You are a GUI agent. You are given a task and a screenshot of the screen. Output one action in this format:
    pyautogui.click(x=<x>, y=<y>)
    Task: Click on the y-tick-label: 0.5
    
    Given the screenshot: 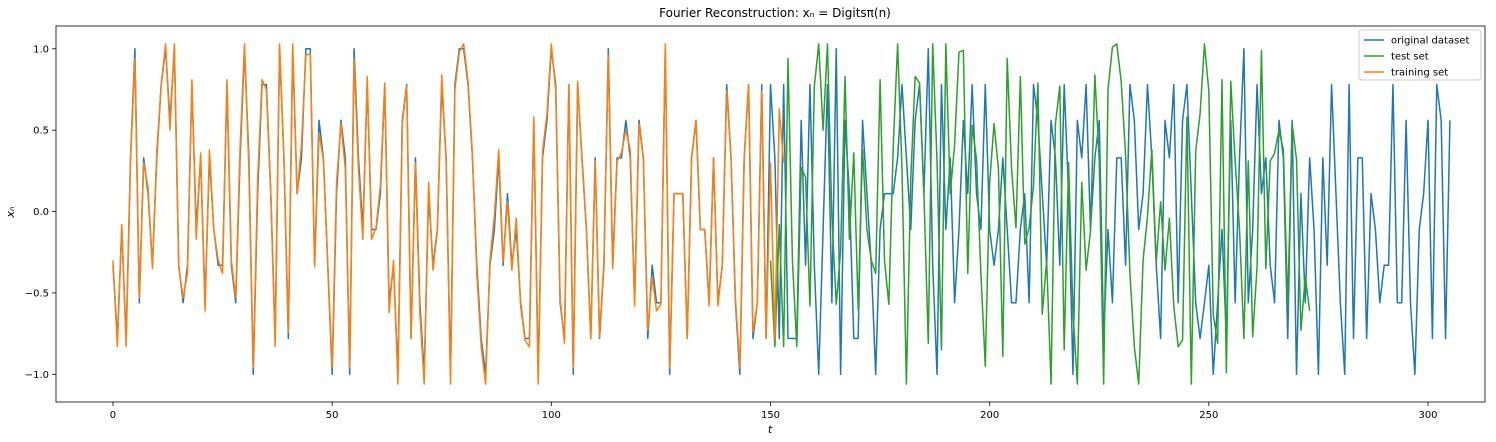 What is the action you would take?
    pyautogui.click(x=41, y=131)
    